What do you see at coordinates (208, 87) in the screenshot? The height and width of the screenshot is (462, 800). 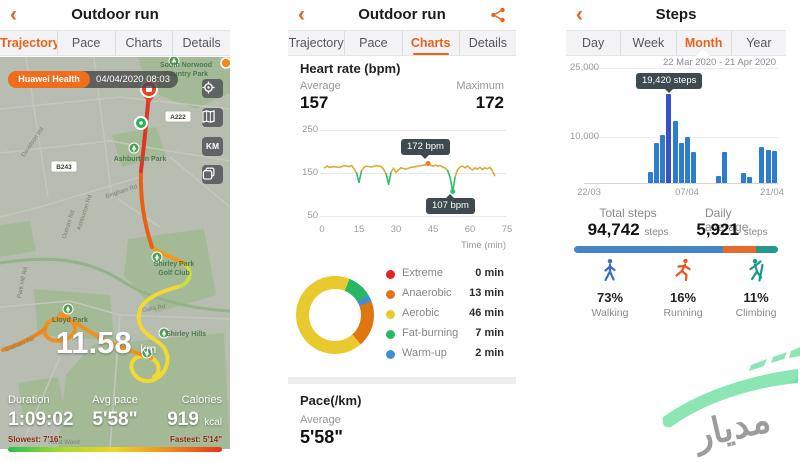 I see `locate-icon` at bounding box center [208, 87].